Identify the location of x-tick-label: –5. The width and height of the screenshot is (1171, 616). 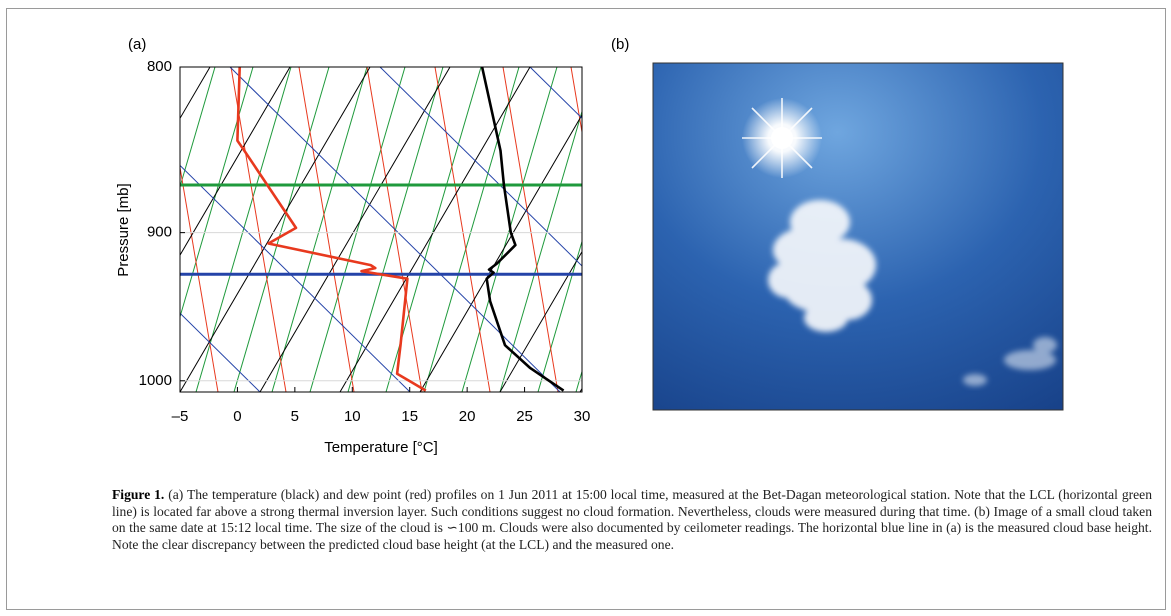
(180, 416).